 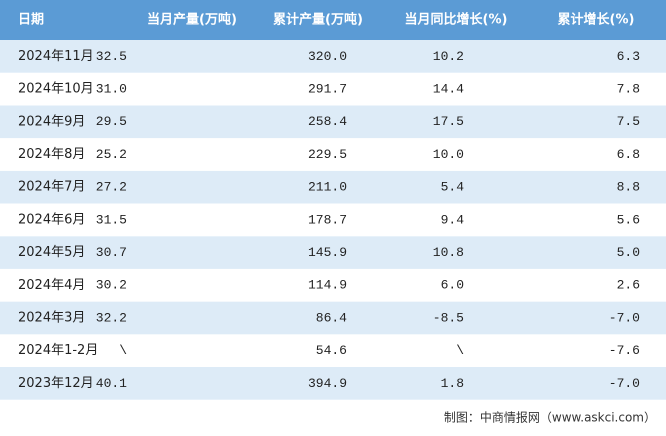 What do you see at coordinates (111, 252) in the screenshot?
I see `value-cell: 30.7` at bounding box center [111, 252].